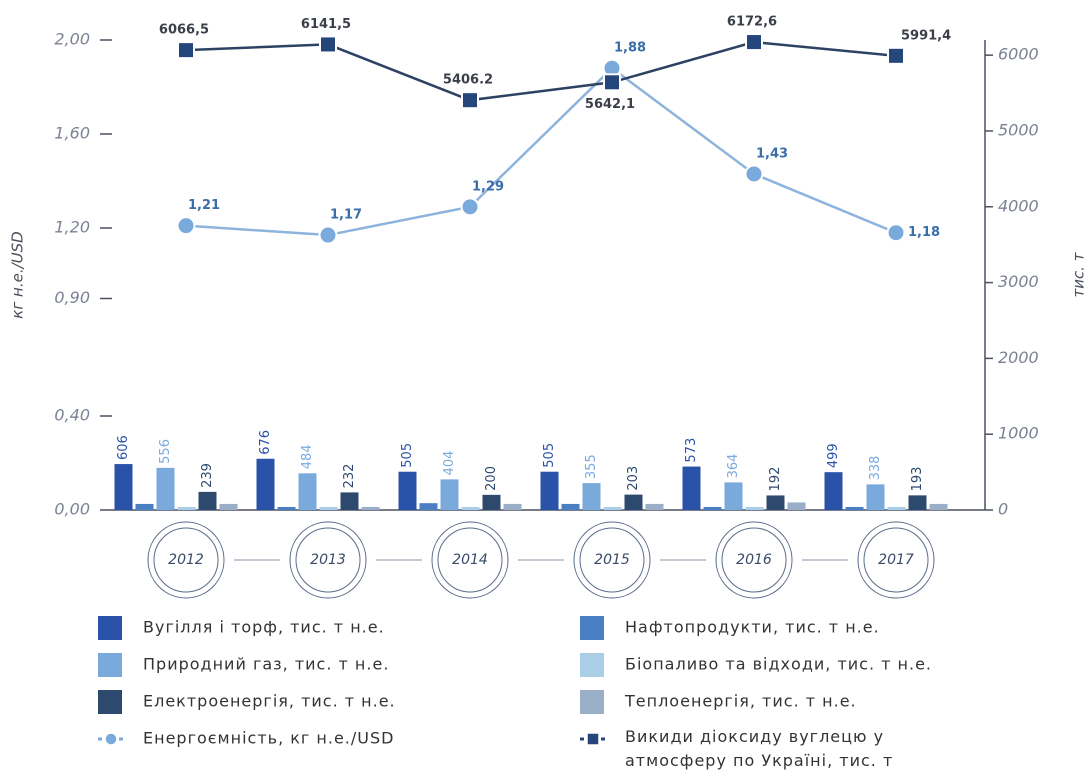 The height and width of the screenshot is (776, 1089). I want to click on bar-value-label: 404, so click(449, 463).